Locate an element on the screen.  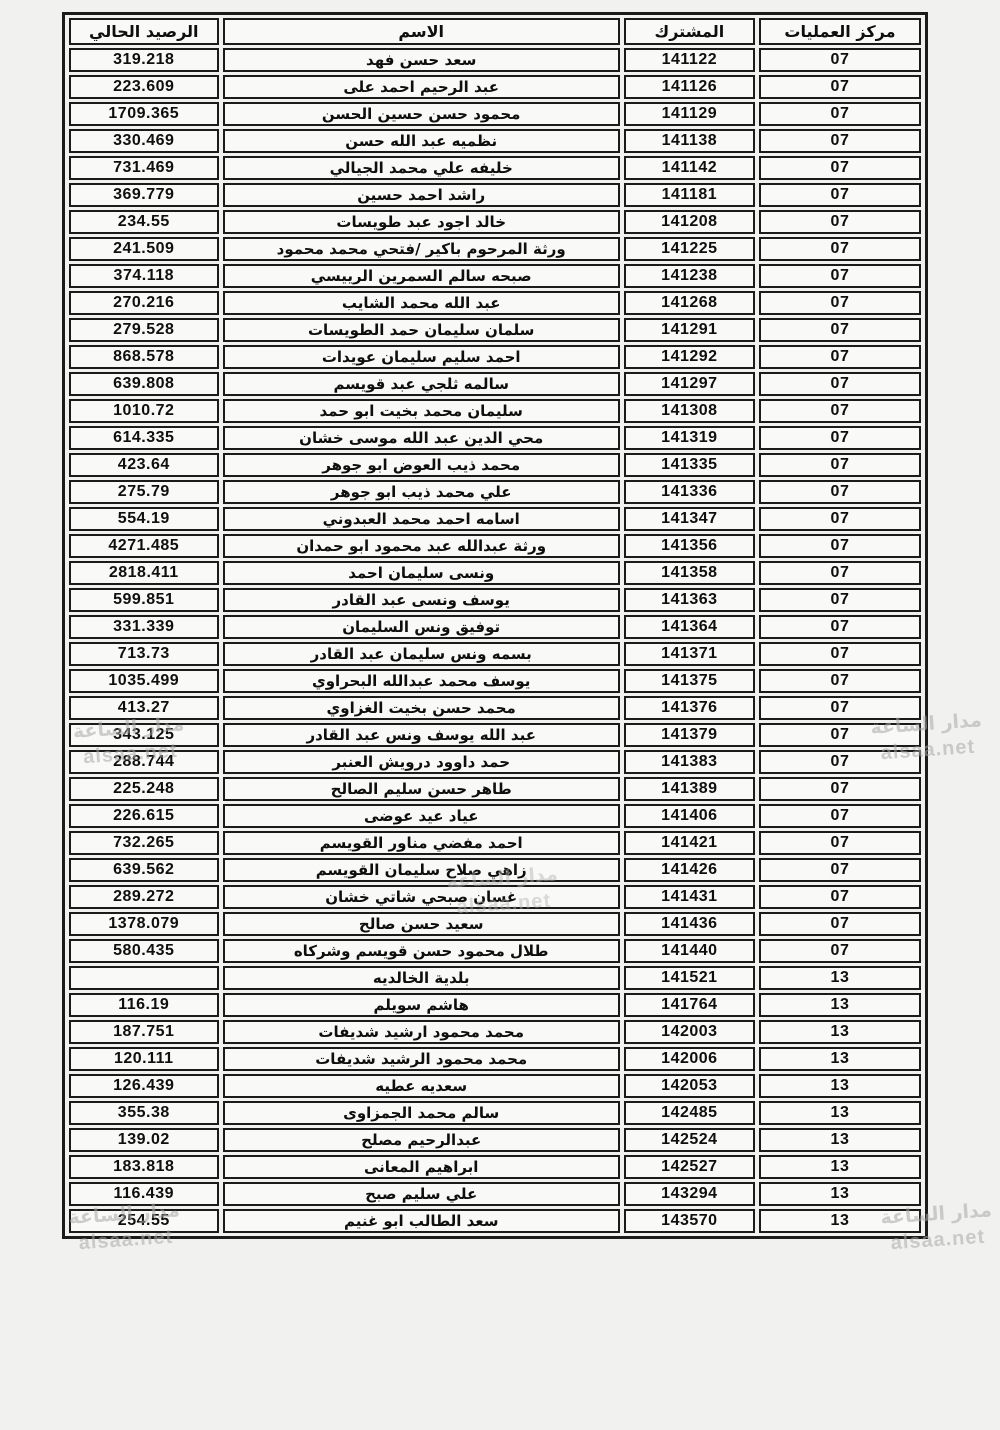
table-row: 07 141336 علي محمد ذيب ابو جوهر 275.79 is located at coordinates (495, 492).